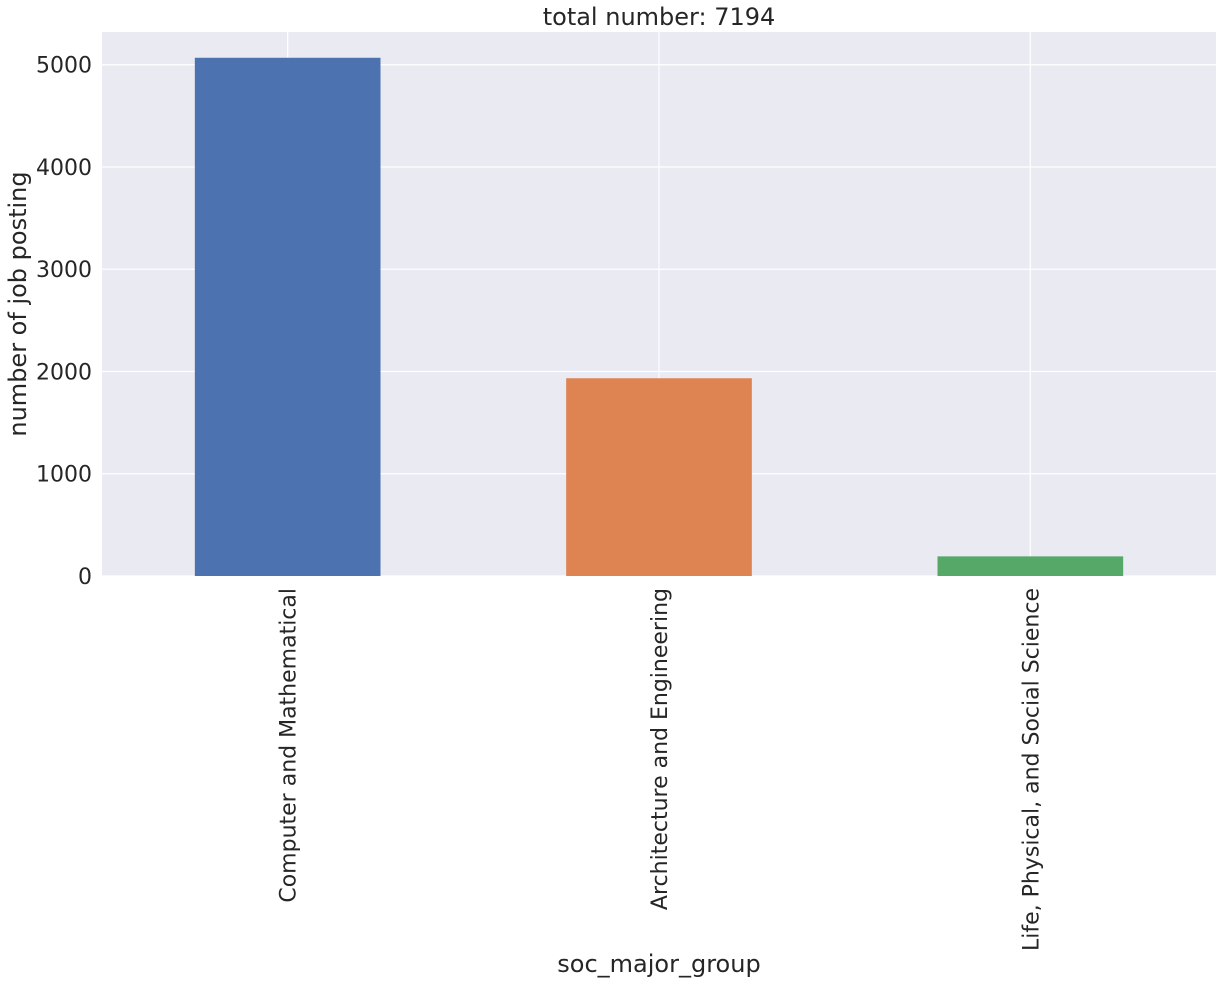 The height and width of the screenshot is (985, 1230). I want to click on x-tick-label: Architecture and Engineering, so click(660, 749).